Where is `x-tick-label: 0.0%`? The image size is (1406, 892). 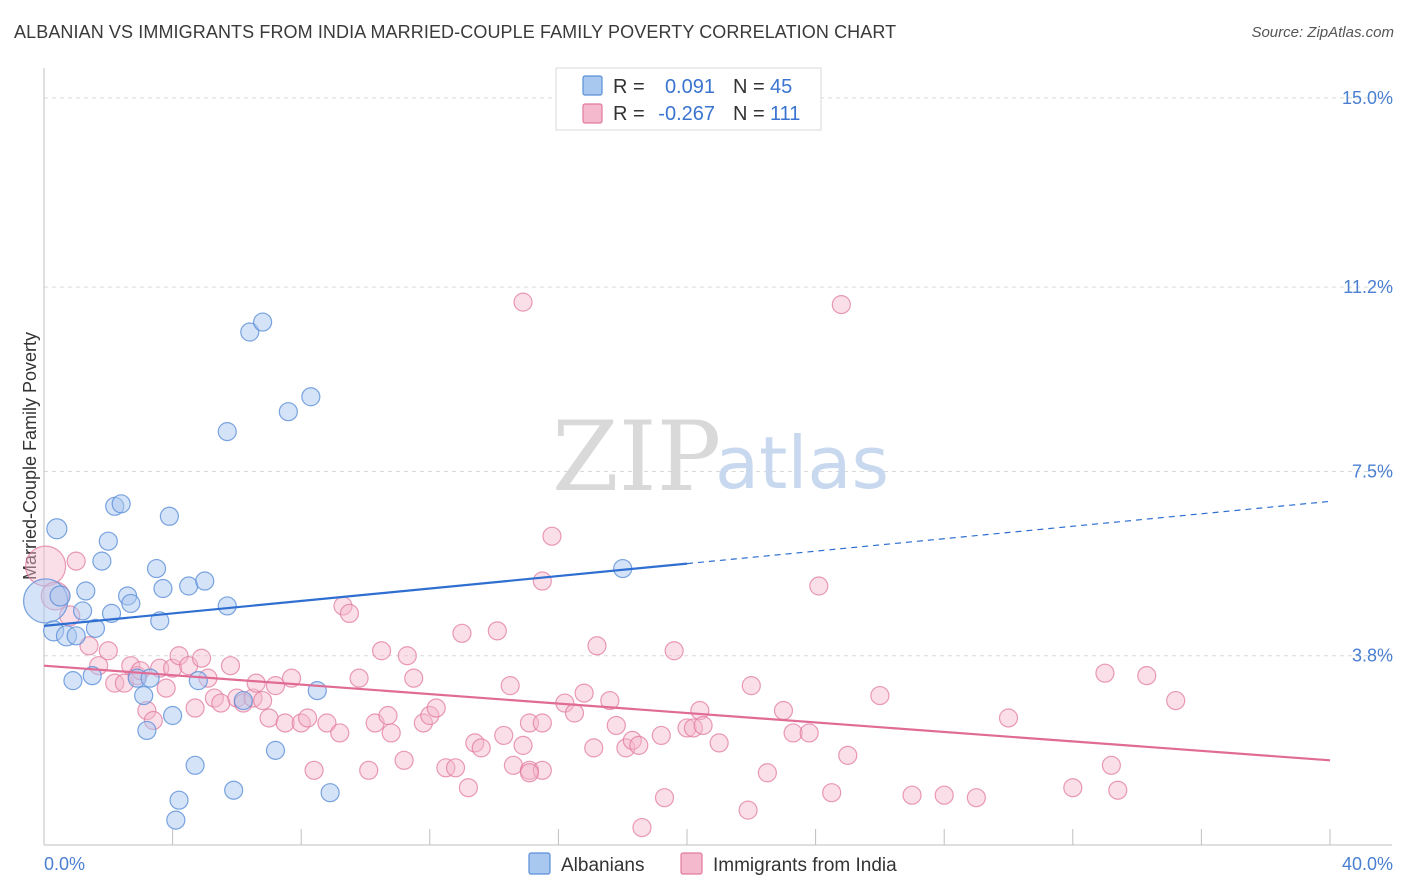 x-tick-label: 0.0% is located at coordinates (64, 864).